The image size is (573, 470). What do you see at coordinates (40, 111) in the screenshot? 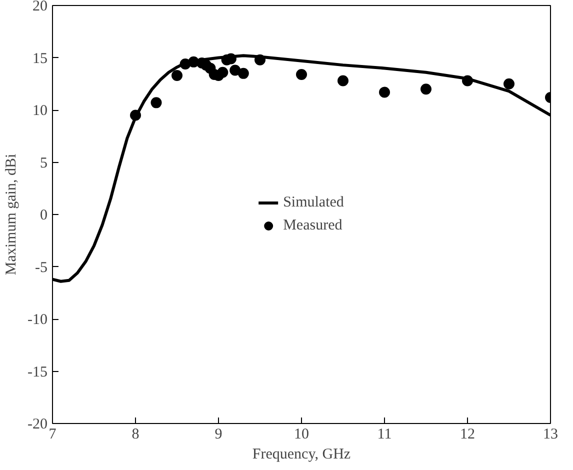
I see `y-tick-label: 10` at bounding box center [40, 111].